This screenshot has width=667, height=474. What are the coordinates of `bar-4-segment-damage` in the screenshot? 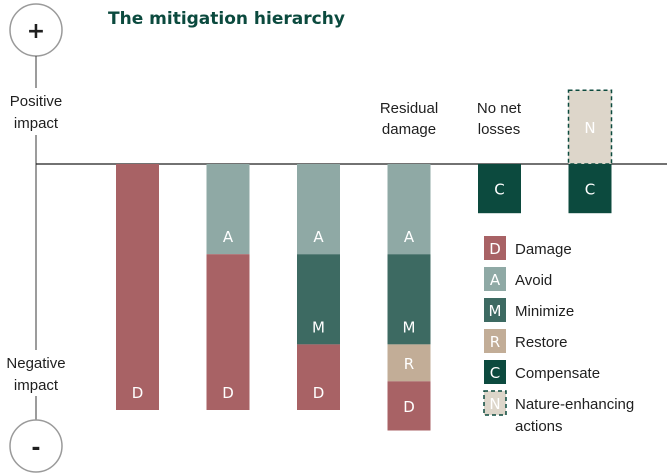 It's located at (409, 406).